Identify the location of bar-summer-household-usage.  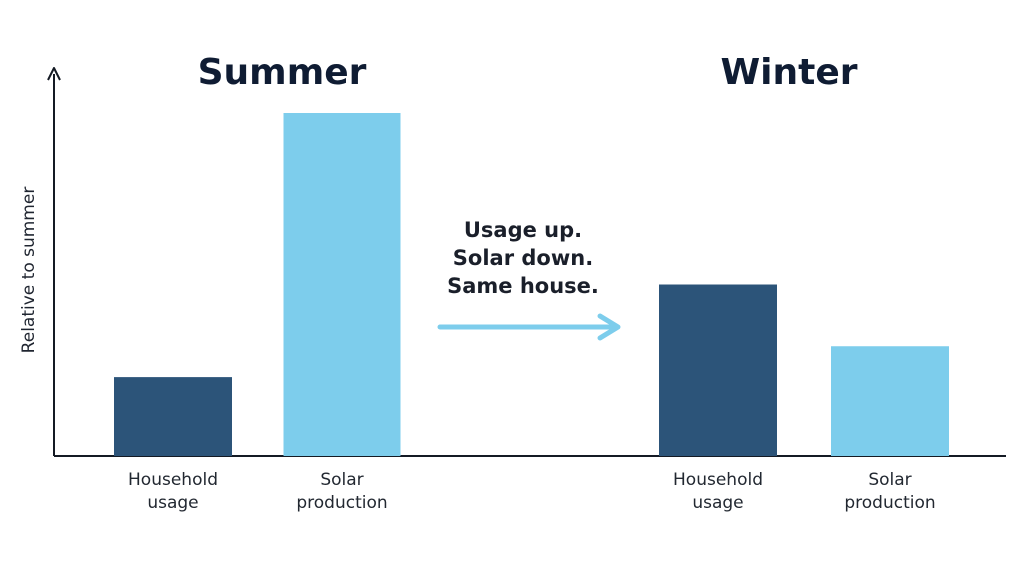
(173, 416).